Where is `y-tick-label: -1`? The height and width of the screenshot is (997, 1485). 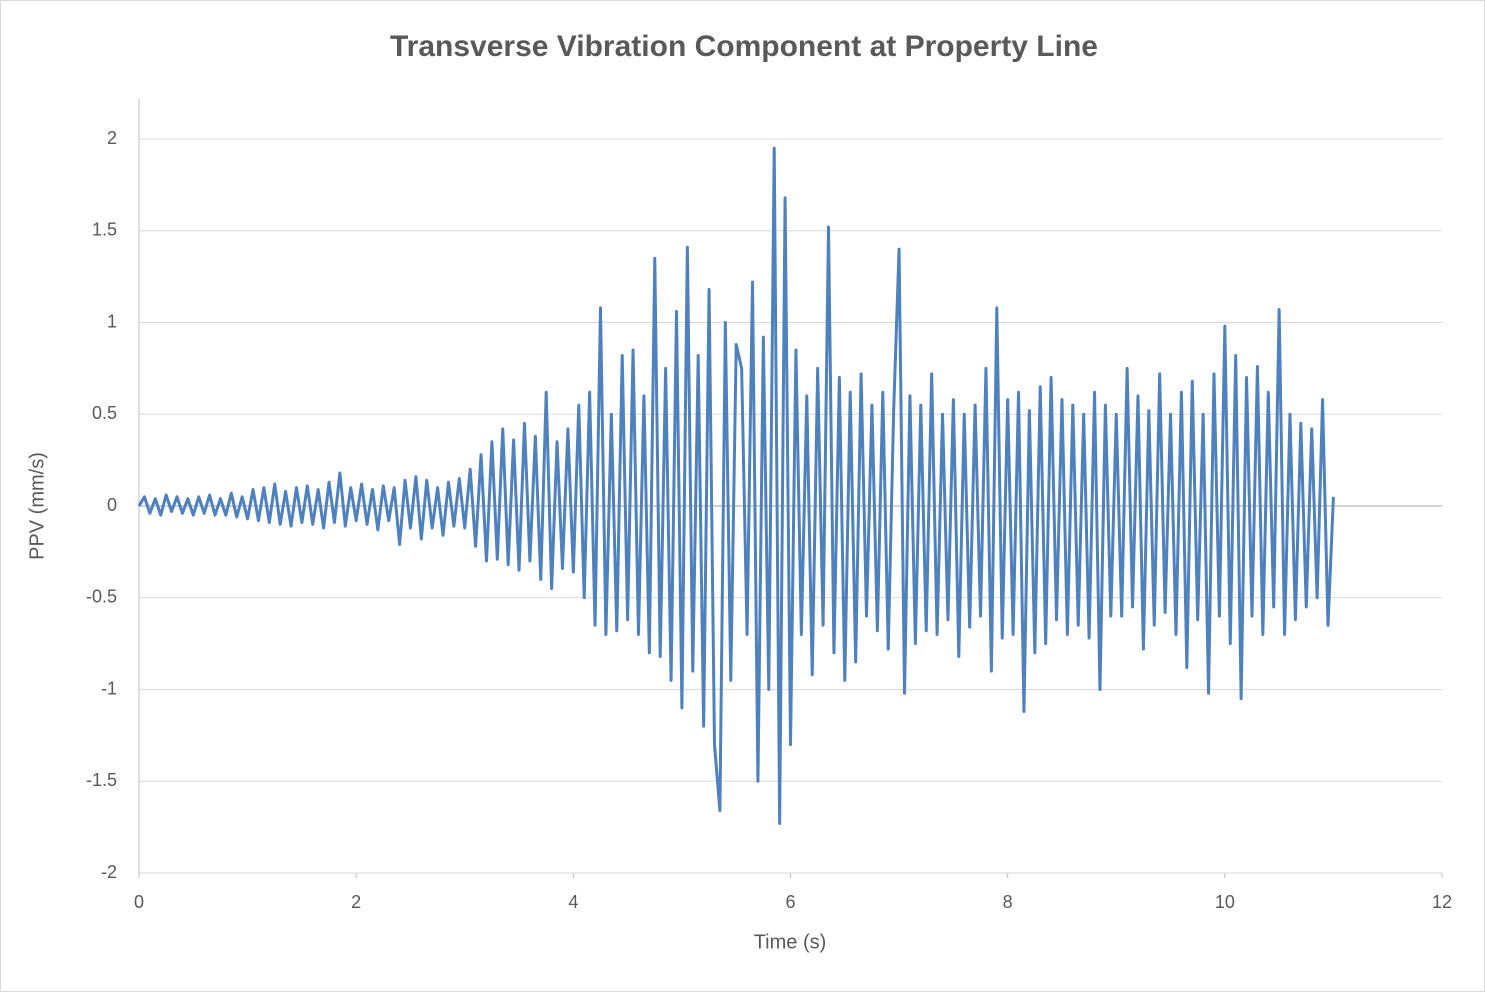 y-tick-label: -1 is located at coordinates (109, 688).